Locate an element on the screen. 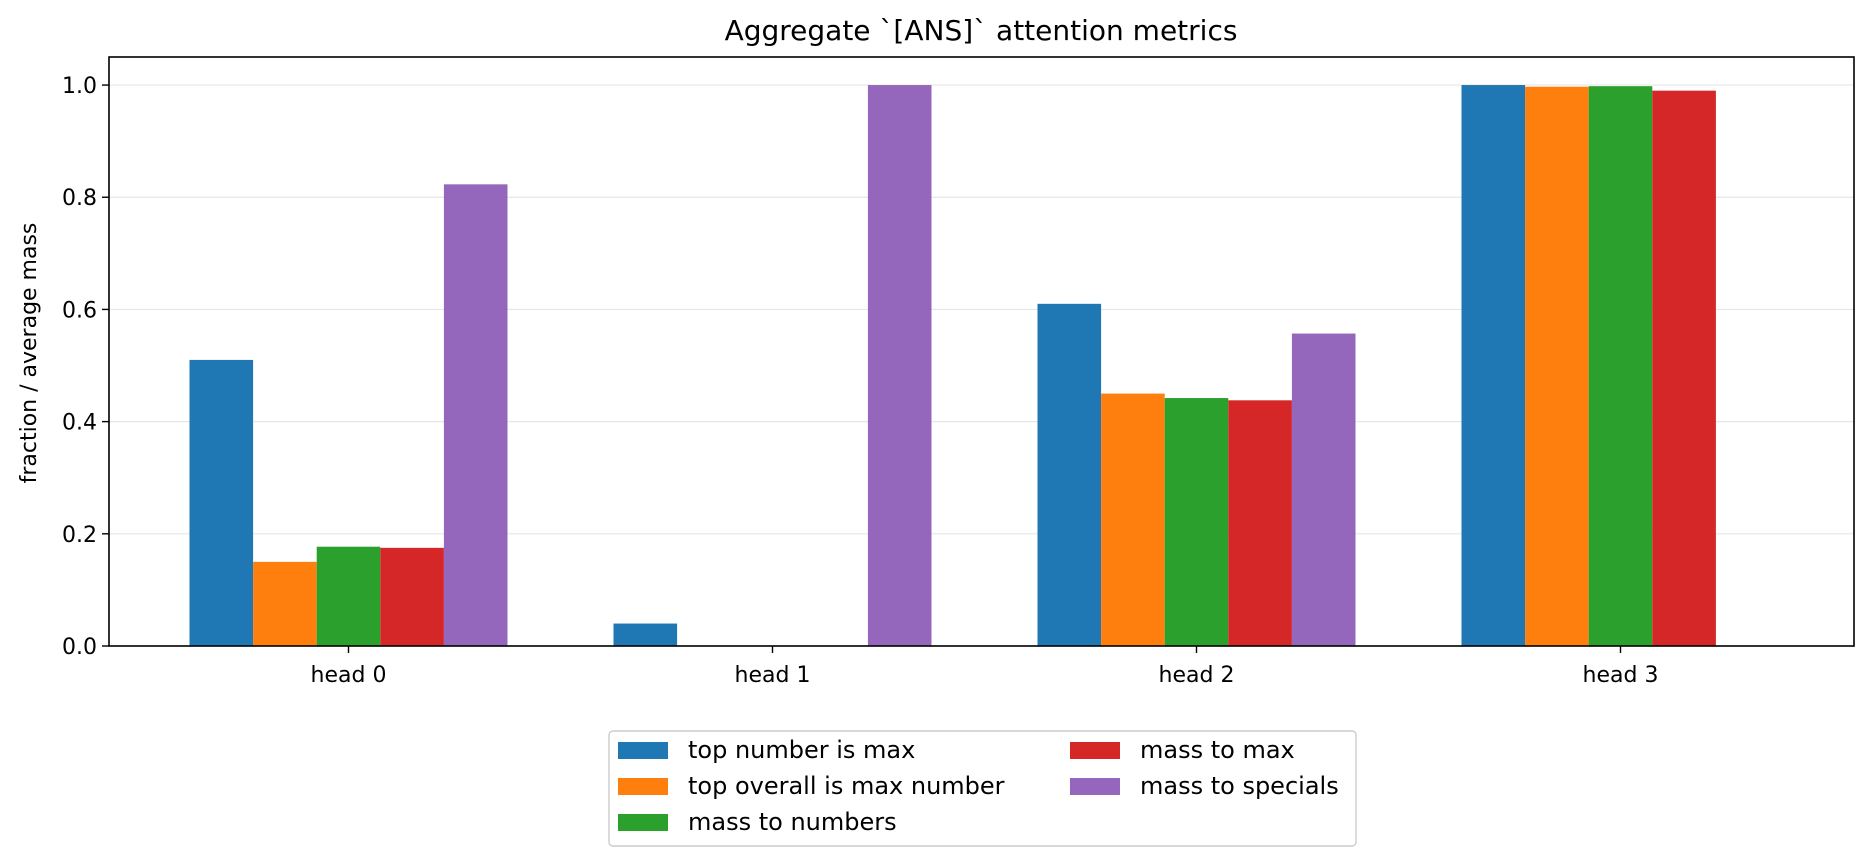 The height and width of the screenshot is (864, 1871). legend-label: mass to specials is located at coordinates (1239, 786).